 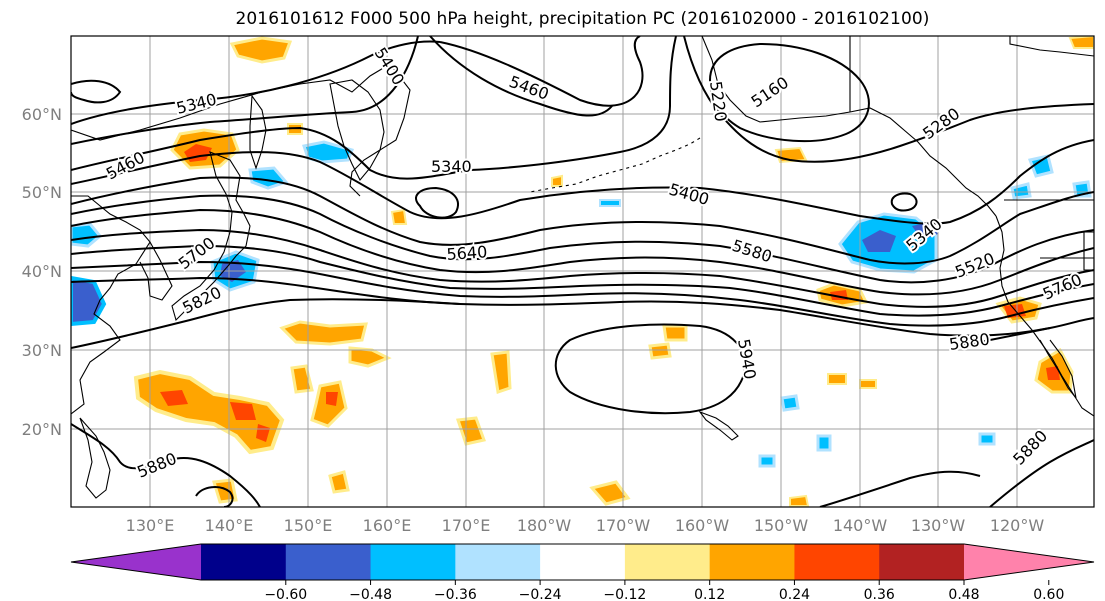 What do you see at coordinates (285, 594) in the screenshot?
I see `colorbar-tick-label: −0.60` at bounding box center [285, 594].